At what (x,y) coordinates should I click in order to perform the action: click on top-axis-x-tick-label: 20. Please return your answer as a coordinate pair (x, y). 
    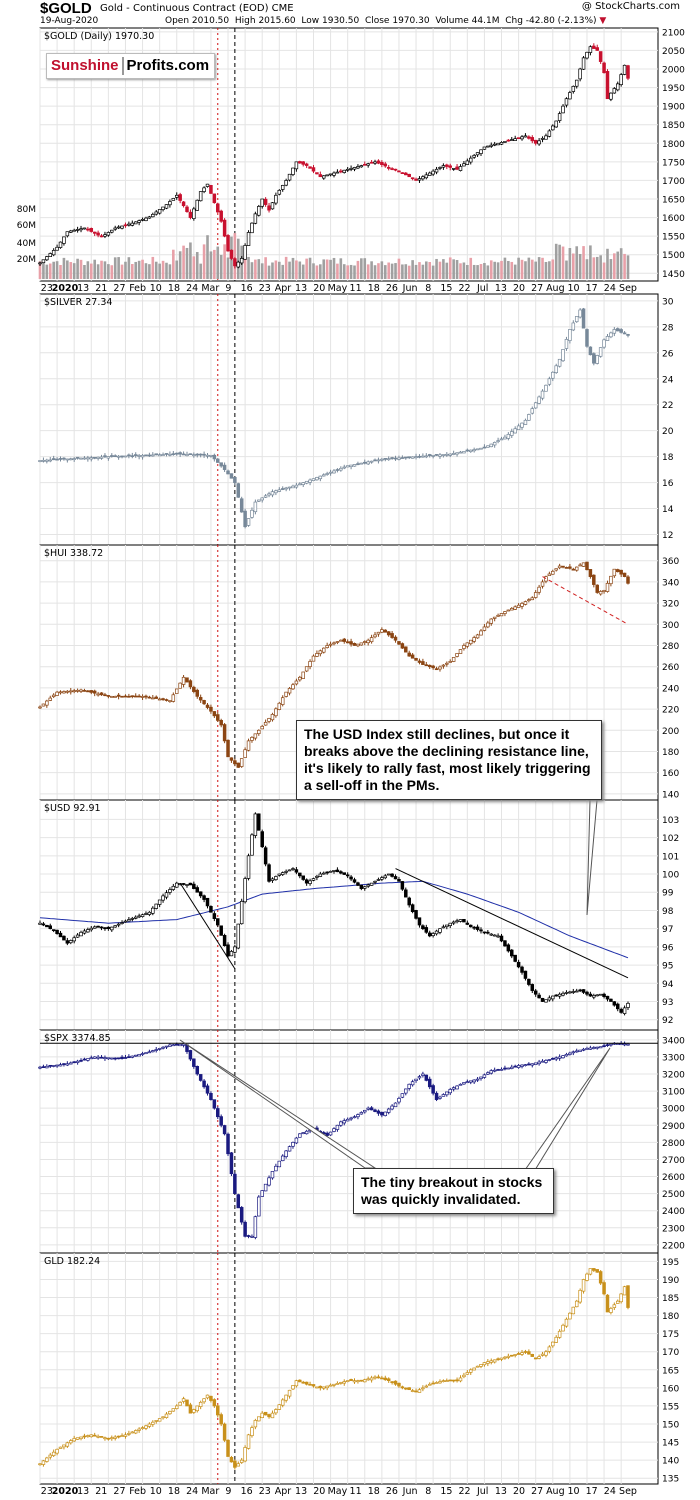
    Looking at the image, I should click on (519, 288).